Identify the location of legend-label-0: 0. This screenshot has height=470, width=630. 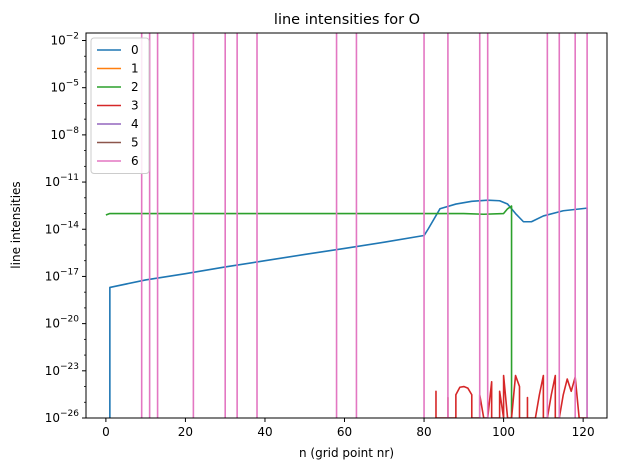
(135, 50).